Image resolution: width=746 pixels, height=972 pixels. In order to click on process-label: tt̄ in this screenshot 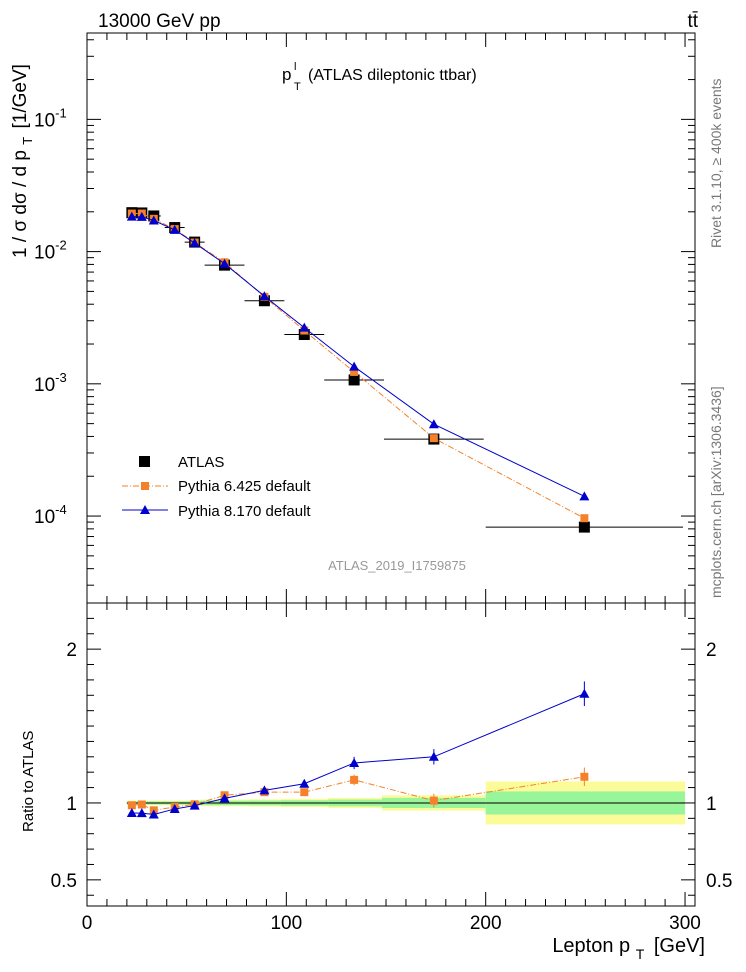, I will do `click(692, 21)`.